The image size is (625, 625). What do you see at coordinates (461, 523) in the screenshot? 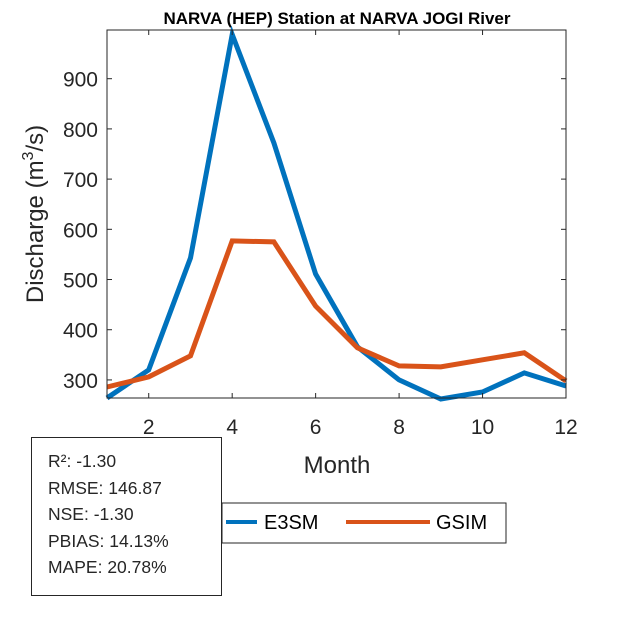
I see `legend-label-gsim: GSIM` at bounding box center [461, 523].